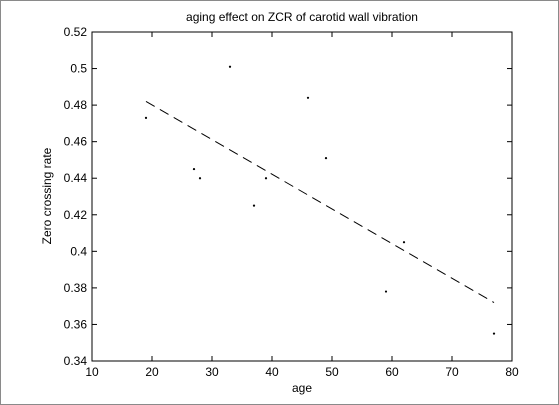 Image resolution: width=559 pixels, height=405 pixels. What do you see at coordinates (76, 105) in the screenshot?
I see `y-tick-label: 0.48` at bounding box center [76, 105].